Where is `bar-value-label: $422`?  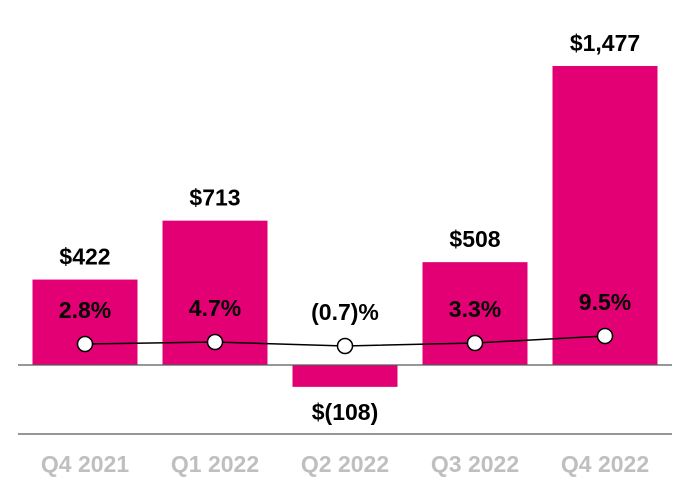
bar-value-label: $422 is located at coordinates (84, 257).